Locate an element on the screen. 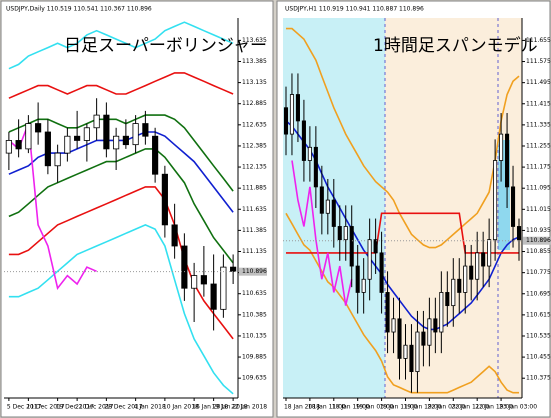 The height and width of the screenshot is (418, 551). x-tick-label: 22 Jan 03:00 is located at coordinates (446, 407).